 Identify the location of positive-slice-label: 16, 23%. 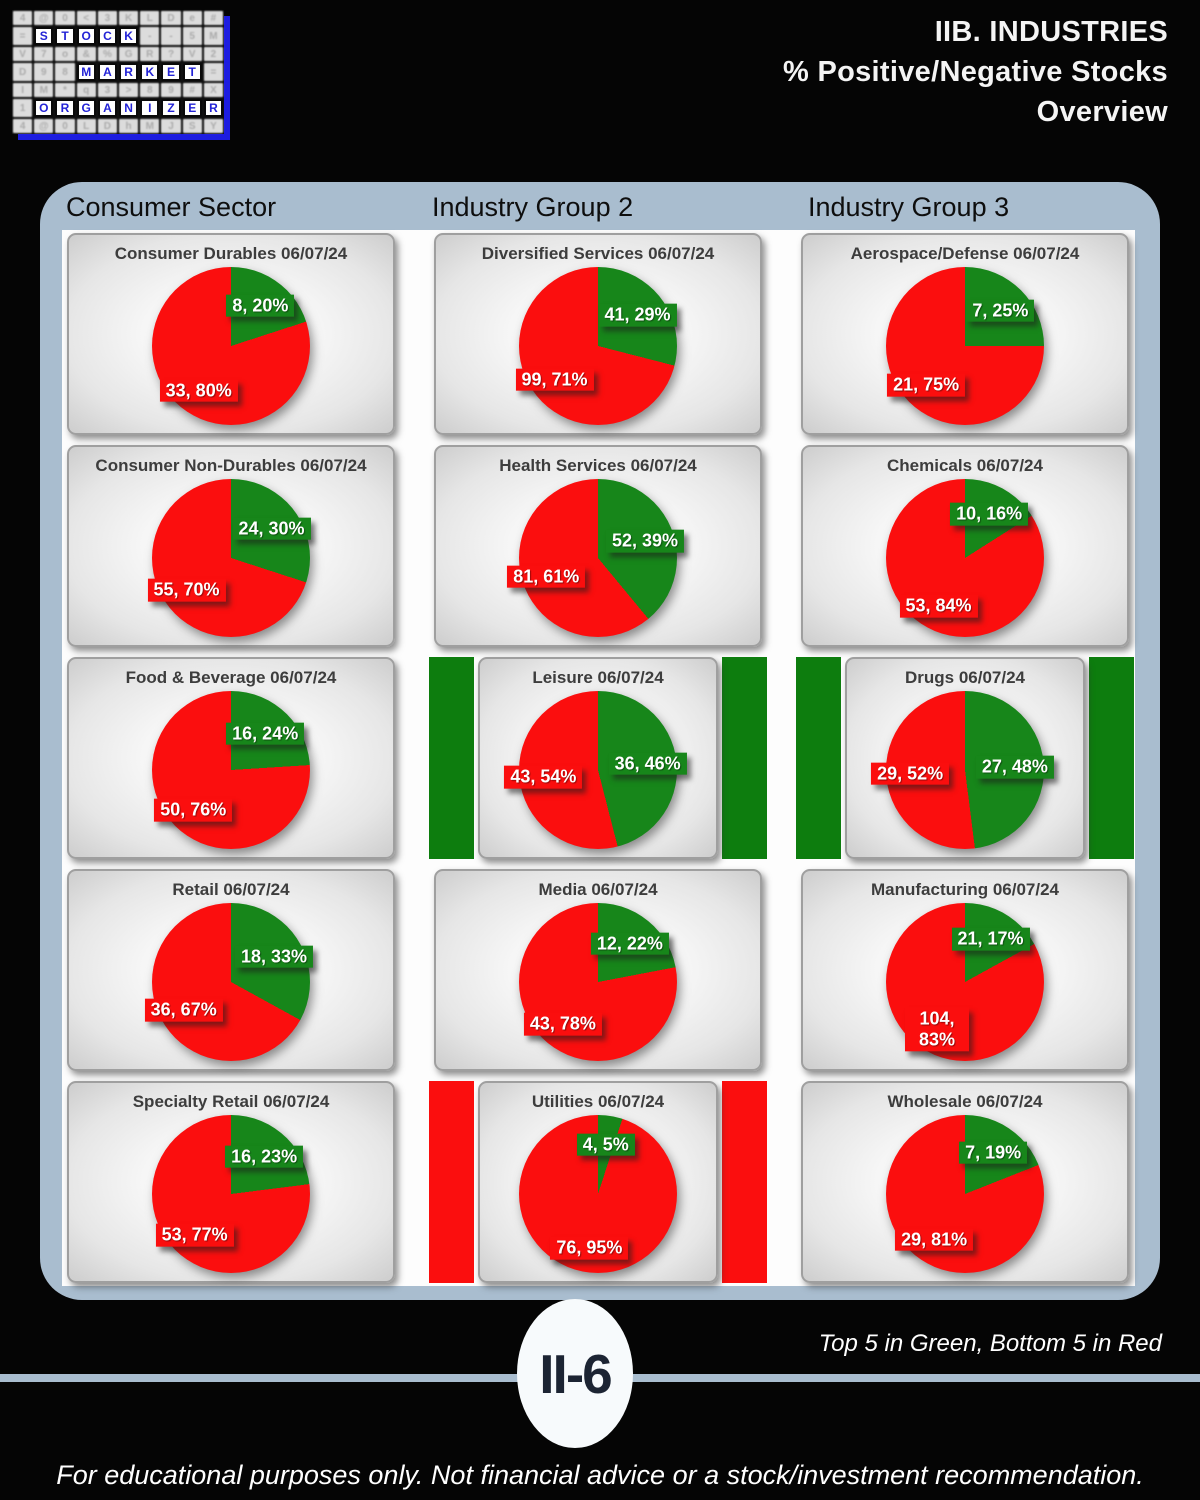
(264, 1156).